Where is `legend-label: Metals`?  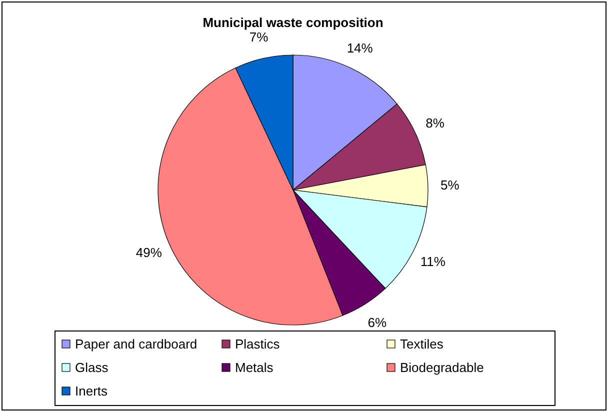 legend-label: Metals is located at coordinates (254, 367).